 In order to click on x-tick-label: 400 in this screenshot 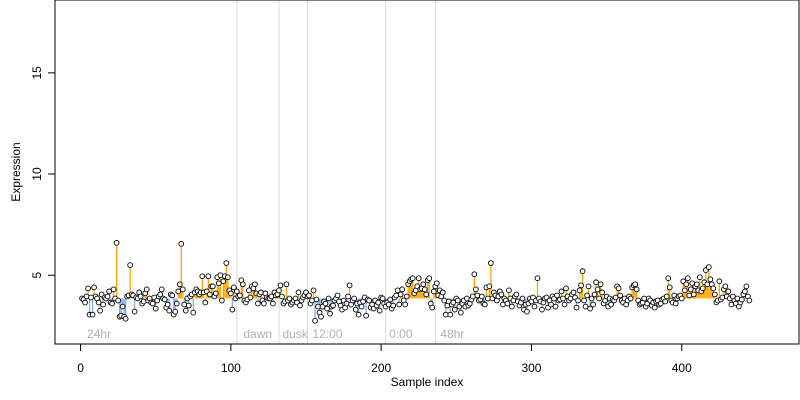, I will do `click(682, 368)`.